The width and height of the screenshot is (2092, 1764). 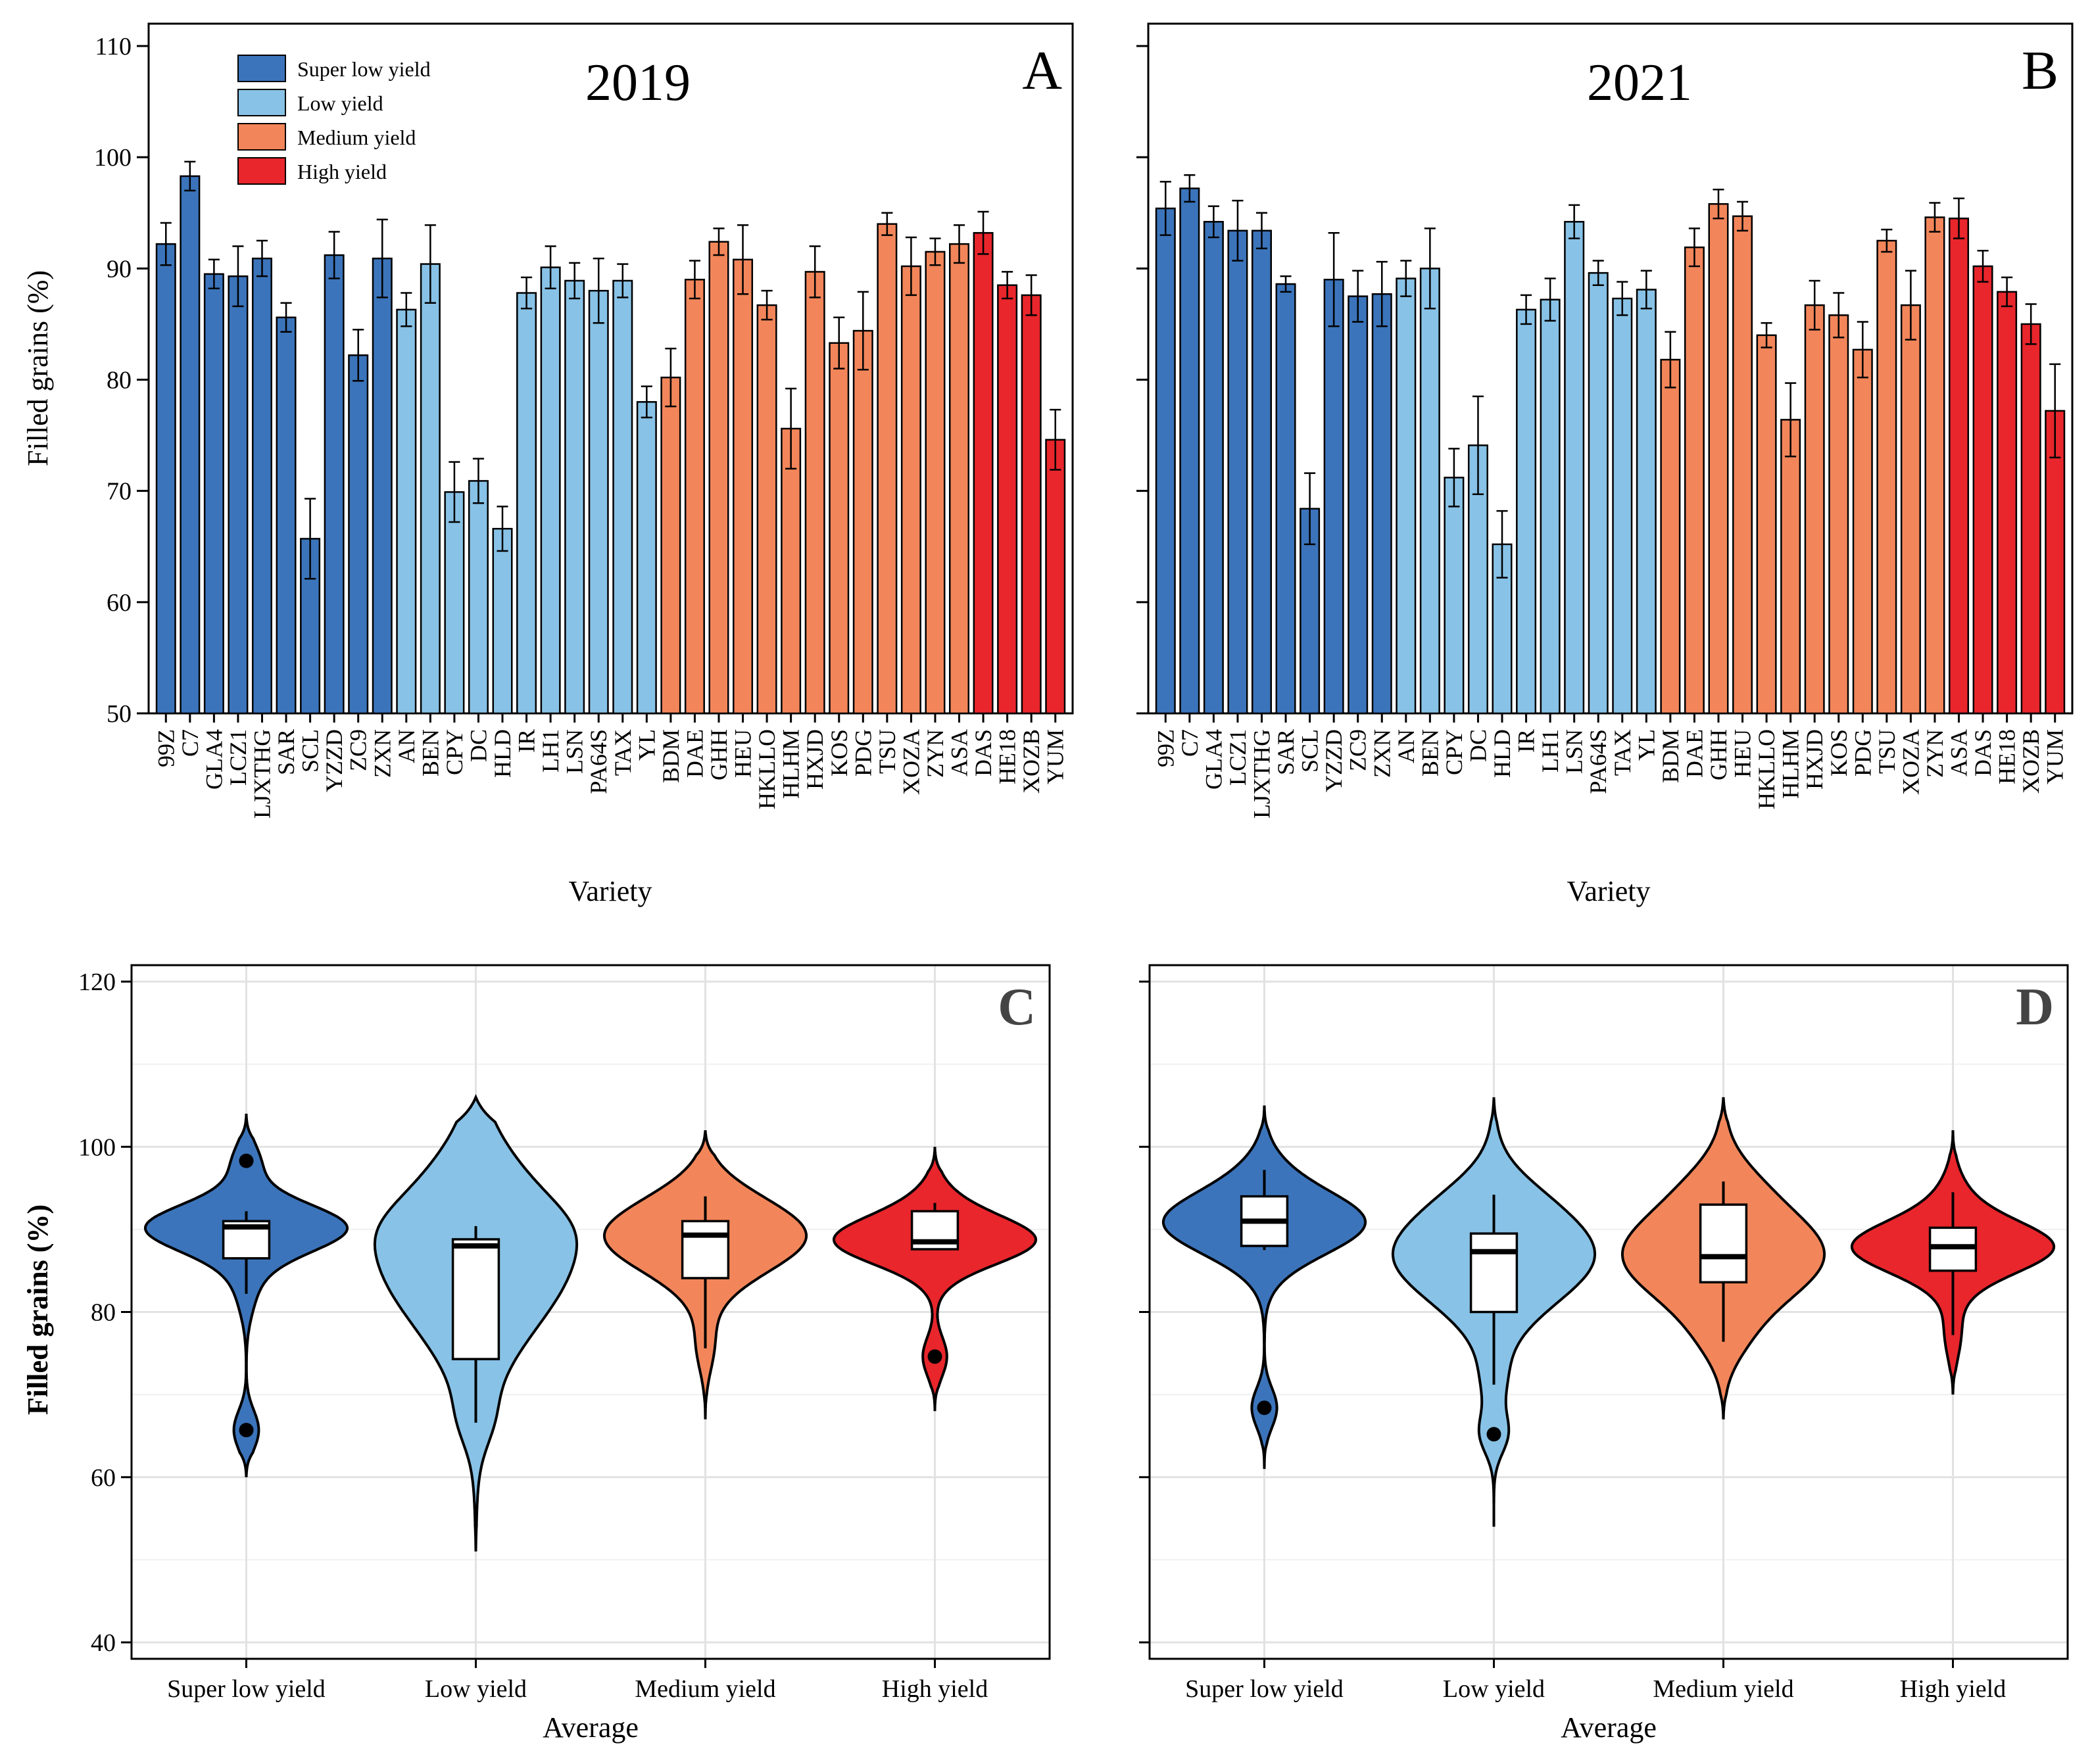 What do you see at coordinates (359, 355) in the screenshot?
I see `panel-a-errorbar-zc9` at bounding box center [359, 355].